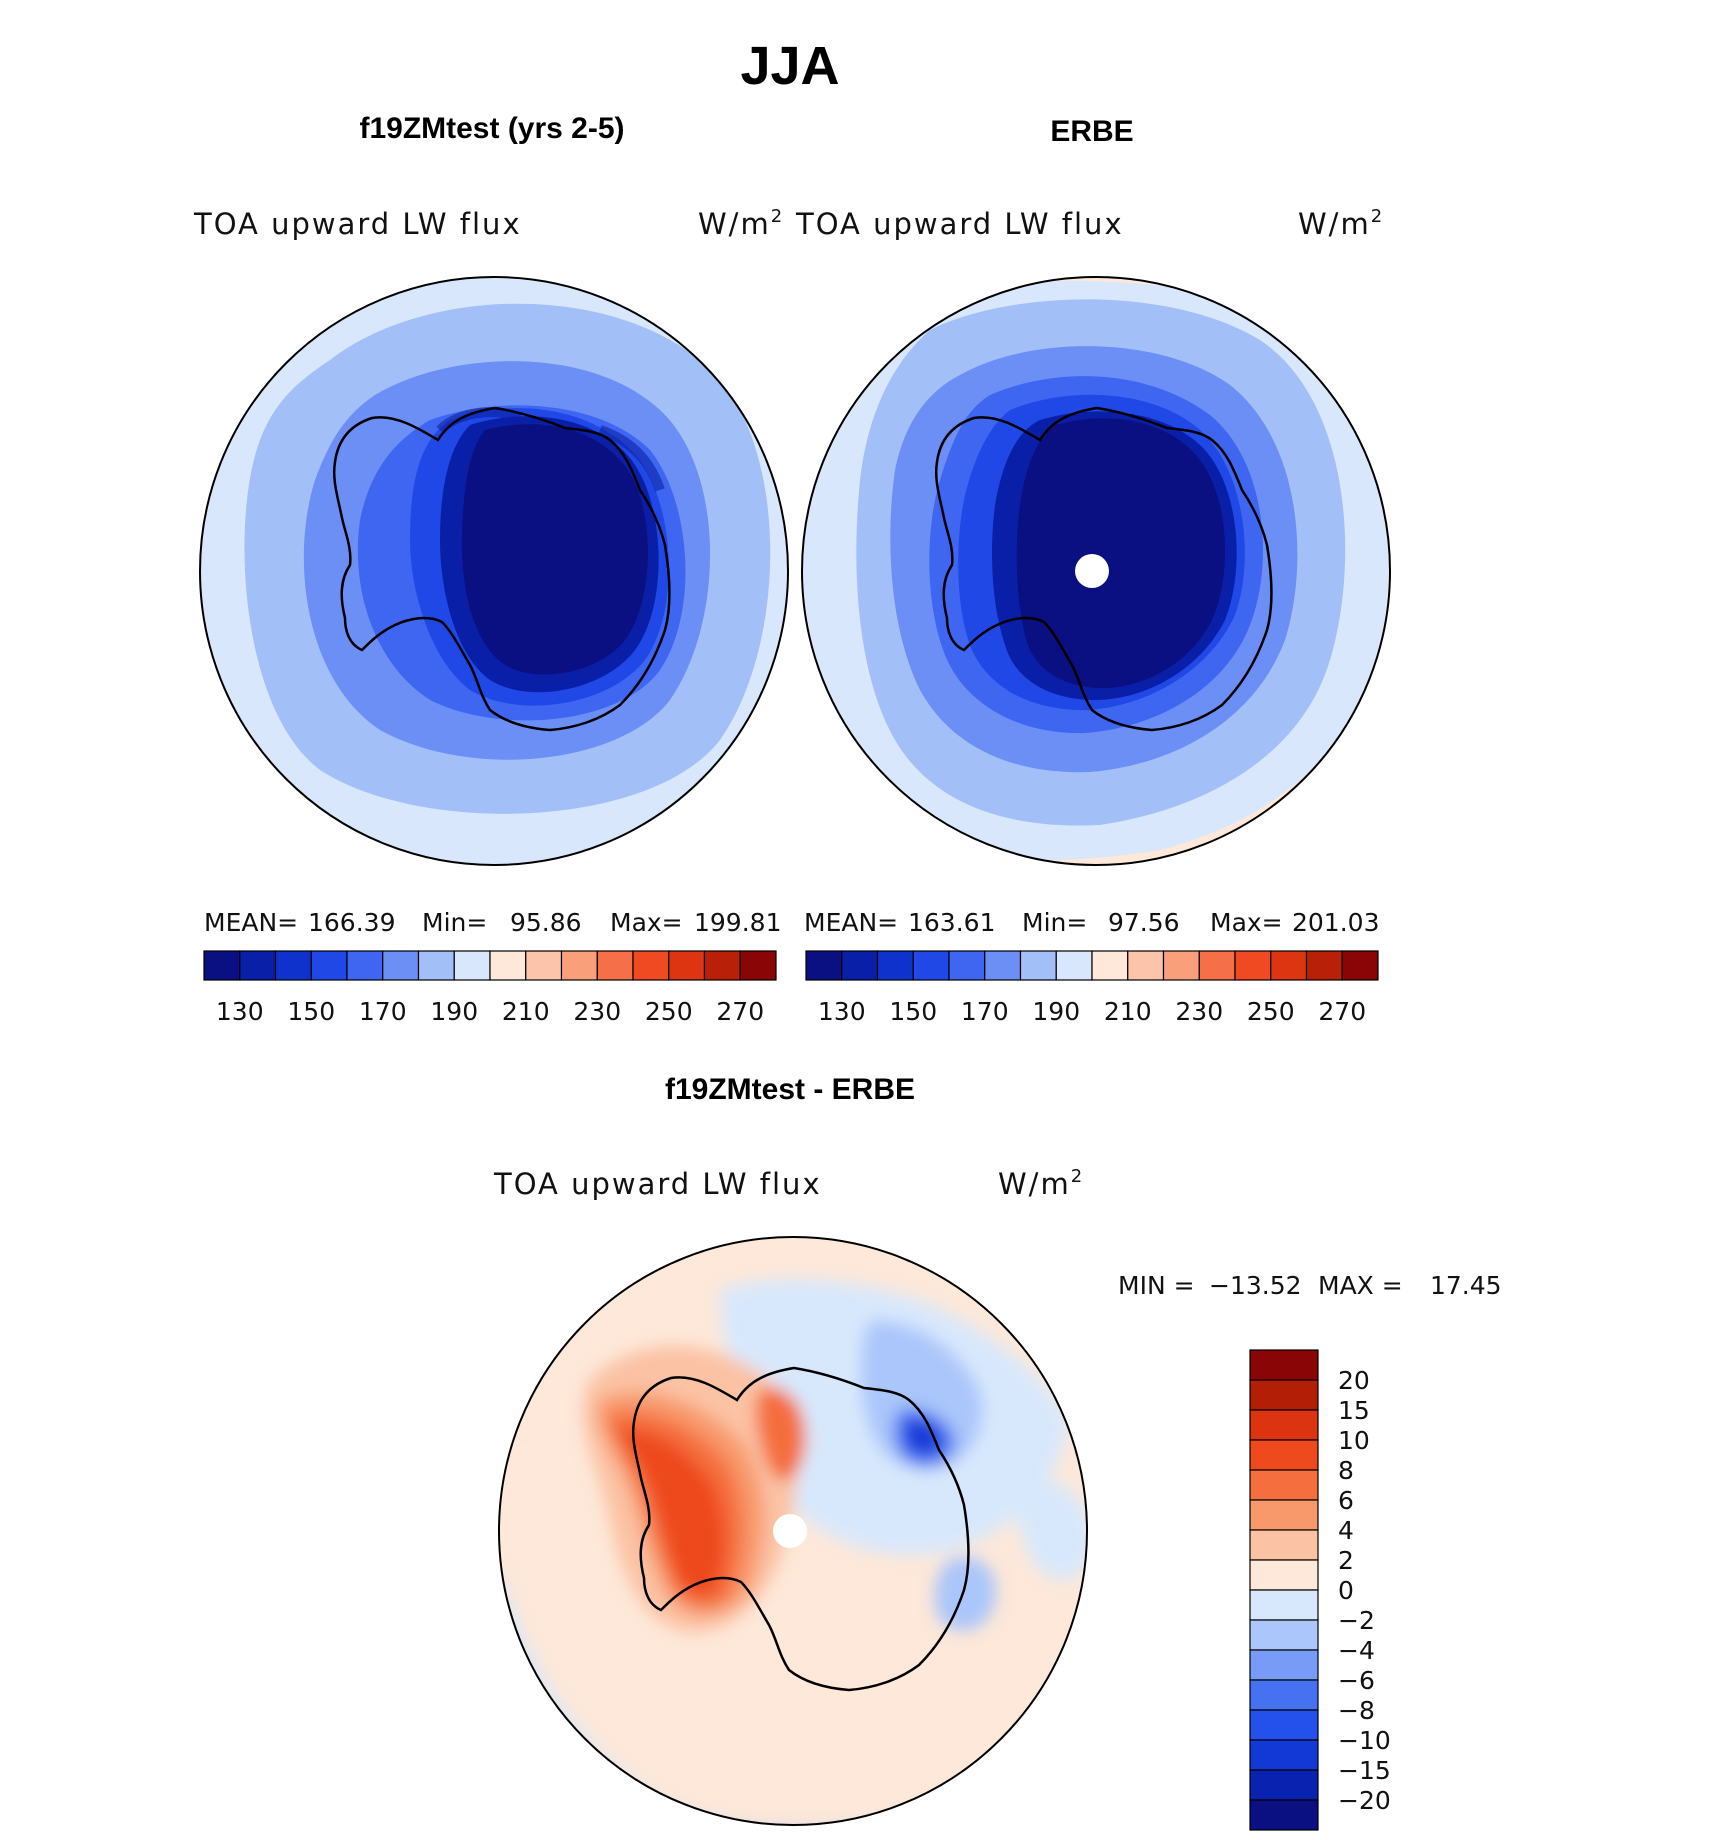  I want to click on stats-max-label-obs: Max=, so click(1246, 922).